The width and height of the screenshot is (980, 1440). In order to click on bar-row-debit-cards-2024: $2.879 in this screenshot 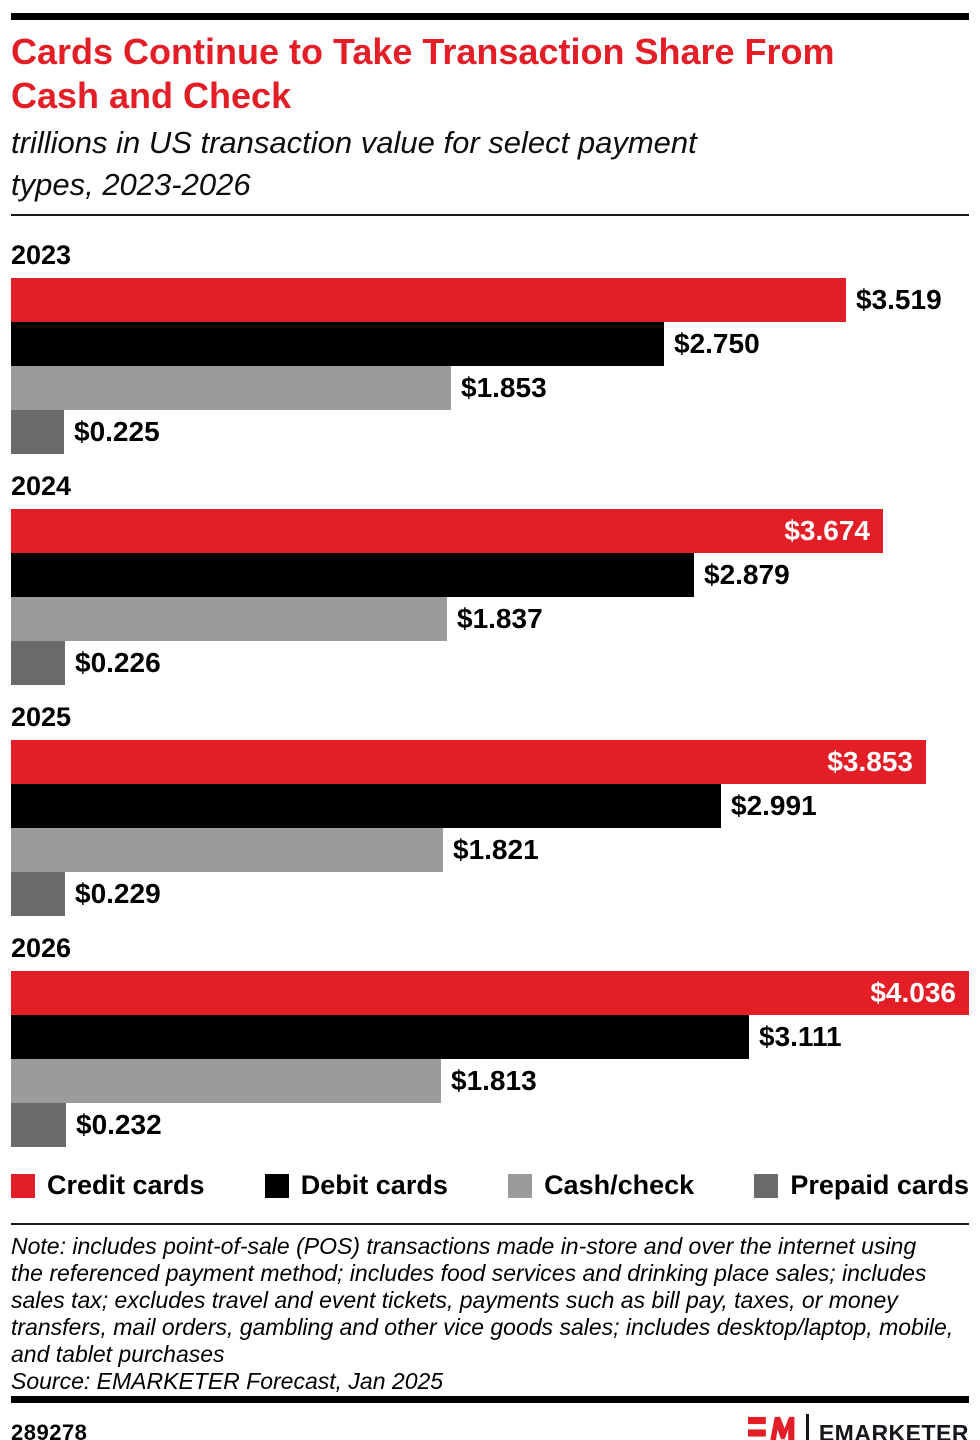, I will do `click(490, 575)`.